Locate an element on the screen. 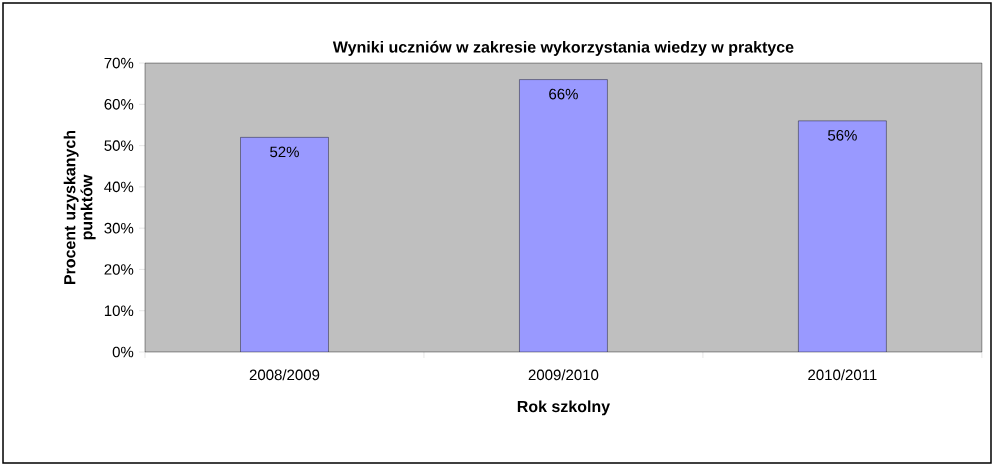 The height and width of the screenshot is (472, 1002). data-label: 66% is located at coordinates (563, 94).